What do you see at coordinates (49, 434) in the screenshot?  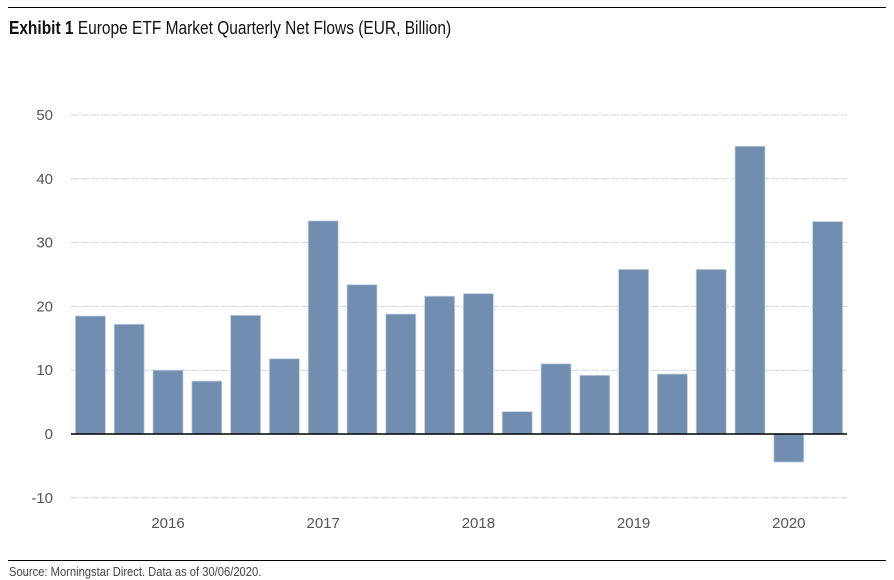 I see `y-tick-label: 0` at bounding box center [49, 434].